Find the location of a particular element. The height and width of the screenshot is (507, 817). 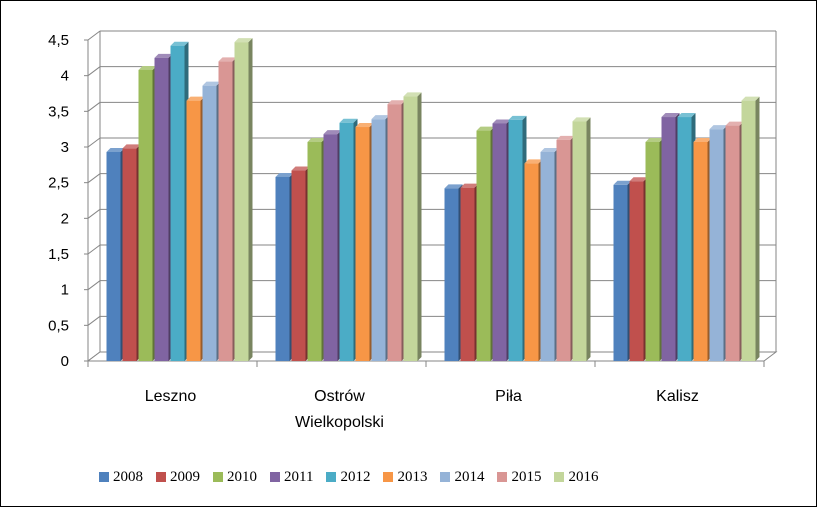

legend-item: 2015 is located at coordinates (519, 477).